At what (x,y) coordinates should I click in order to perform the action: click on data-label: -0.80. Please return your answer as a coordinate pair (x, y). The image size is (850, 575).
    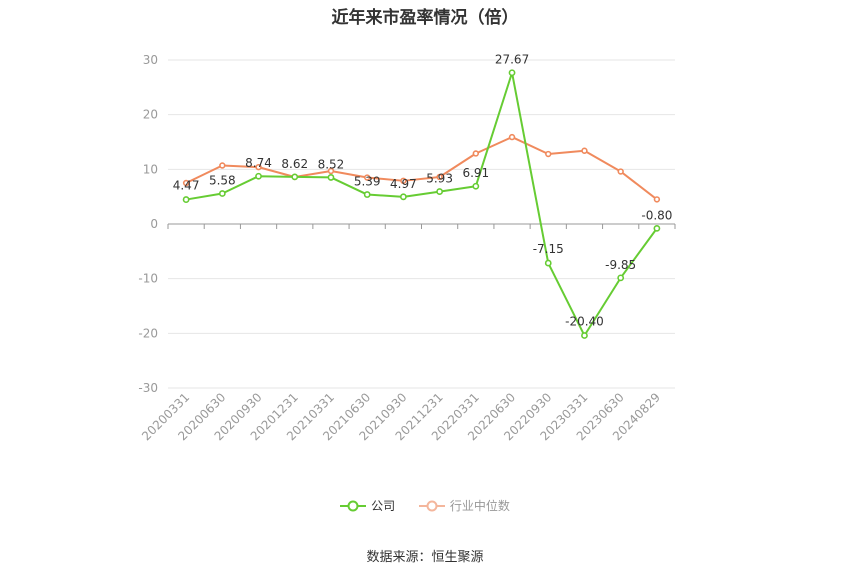
    Looking at the image, I should click on (656, 215).